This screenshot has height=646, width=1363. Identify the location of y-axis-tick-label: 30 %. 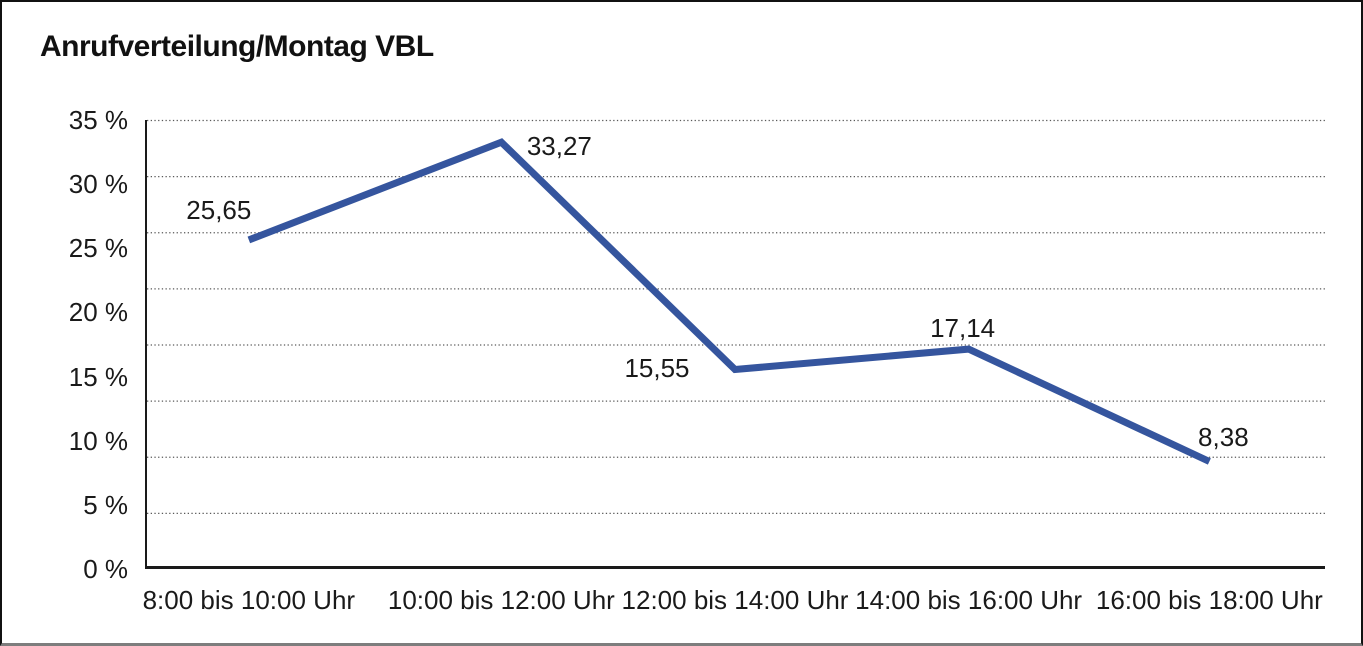
(98, 184).